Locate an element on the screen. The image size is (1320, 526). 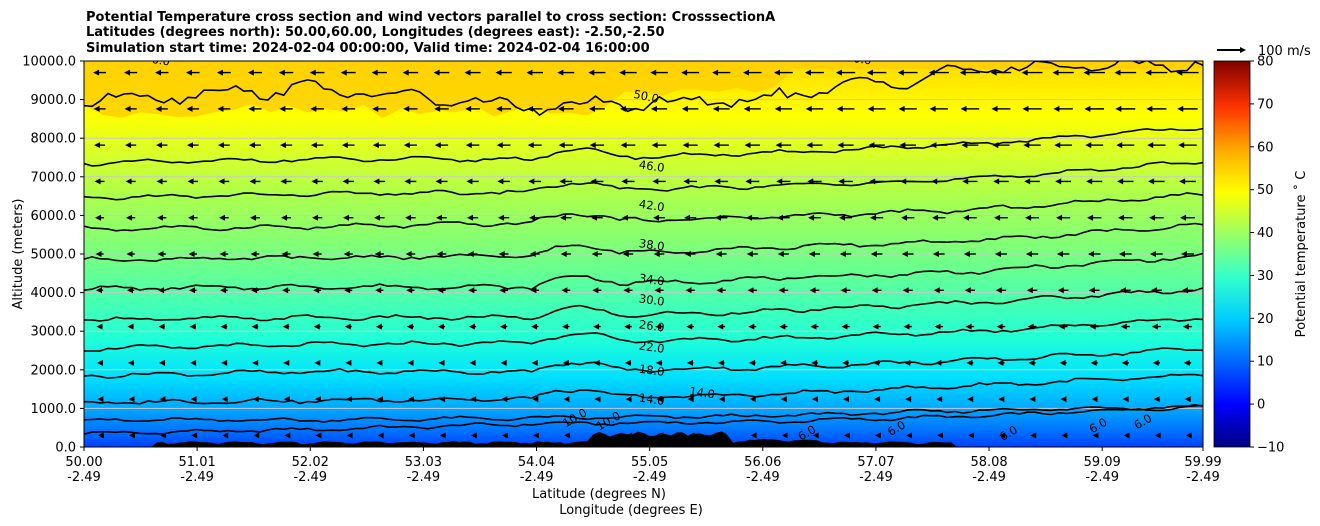
colorbar-frame is located at coordinates (1232, 254).